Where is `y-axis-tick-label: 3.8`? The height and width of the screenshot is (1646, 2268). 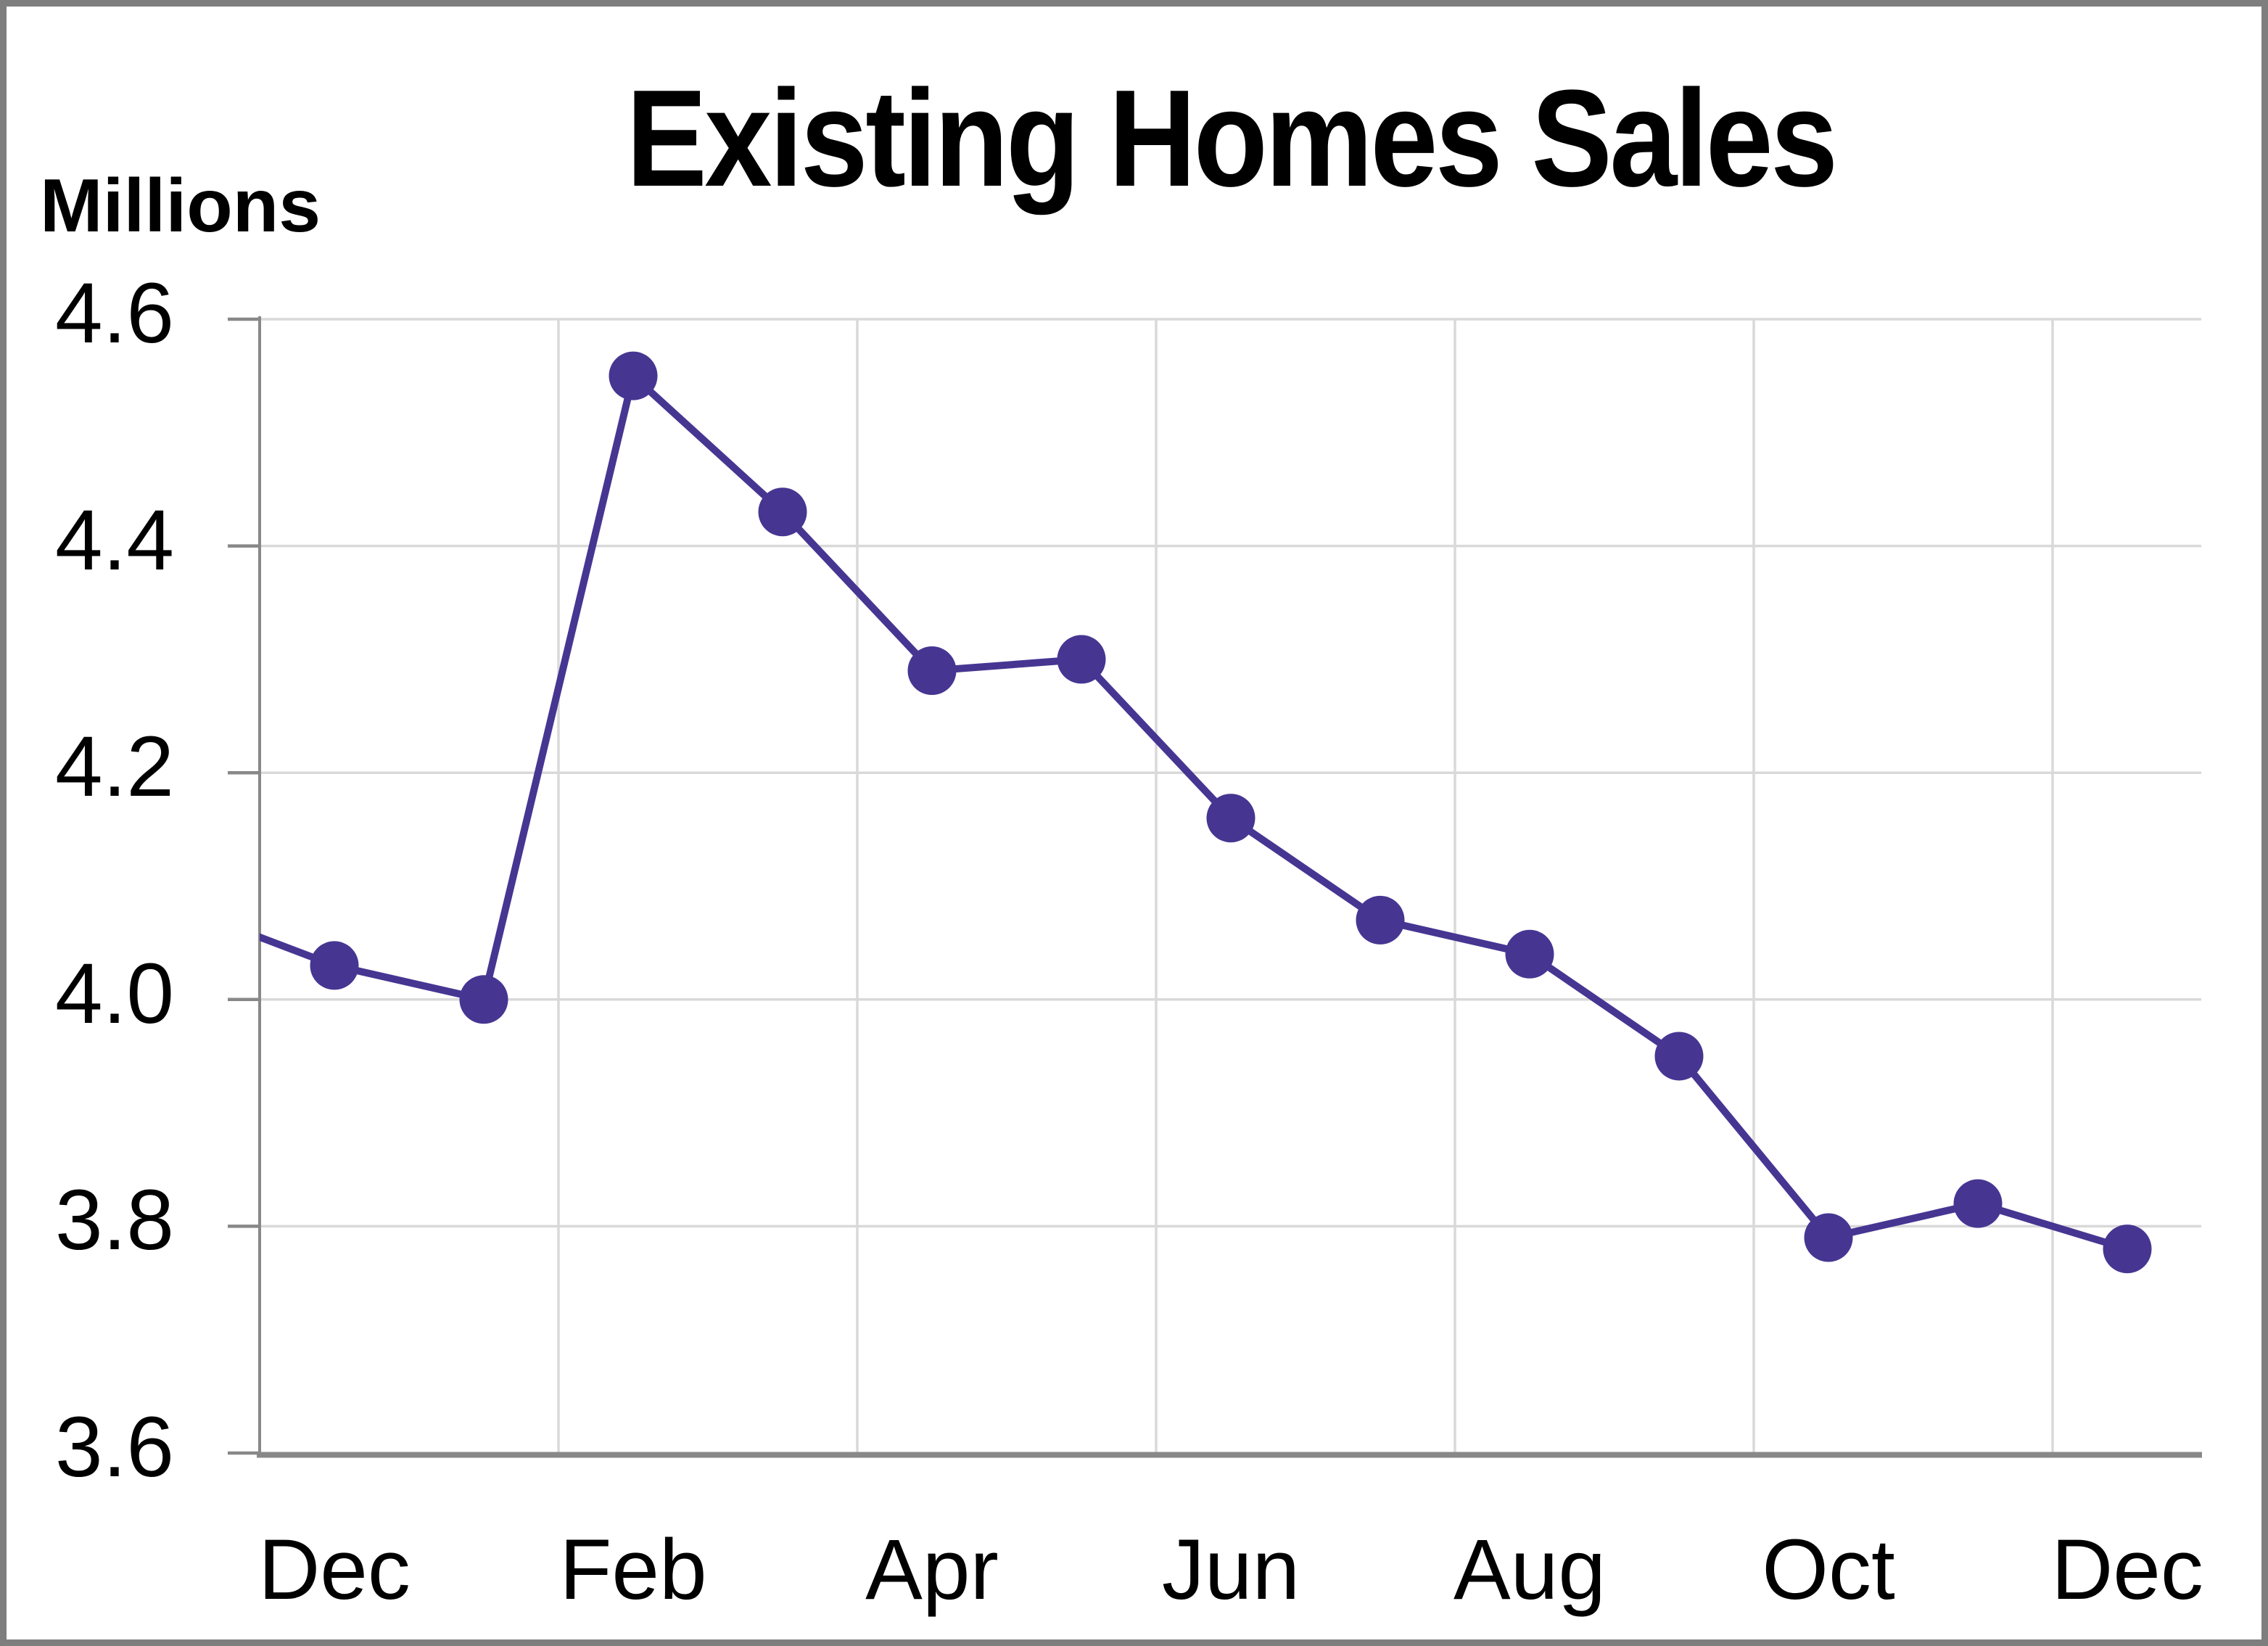
y-axis-tick-label: 3.8 is located at coordinates (114, 1220).